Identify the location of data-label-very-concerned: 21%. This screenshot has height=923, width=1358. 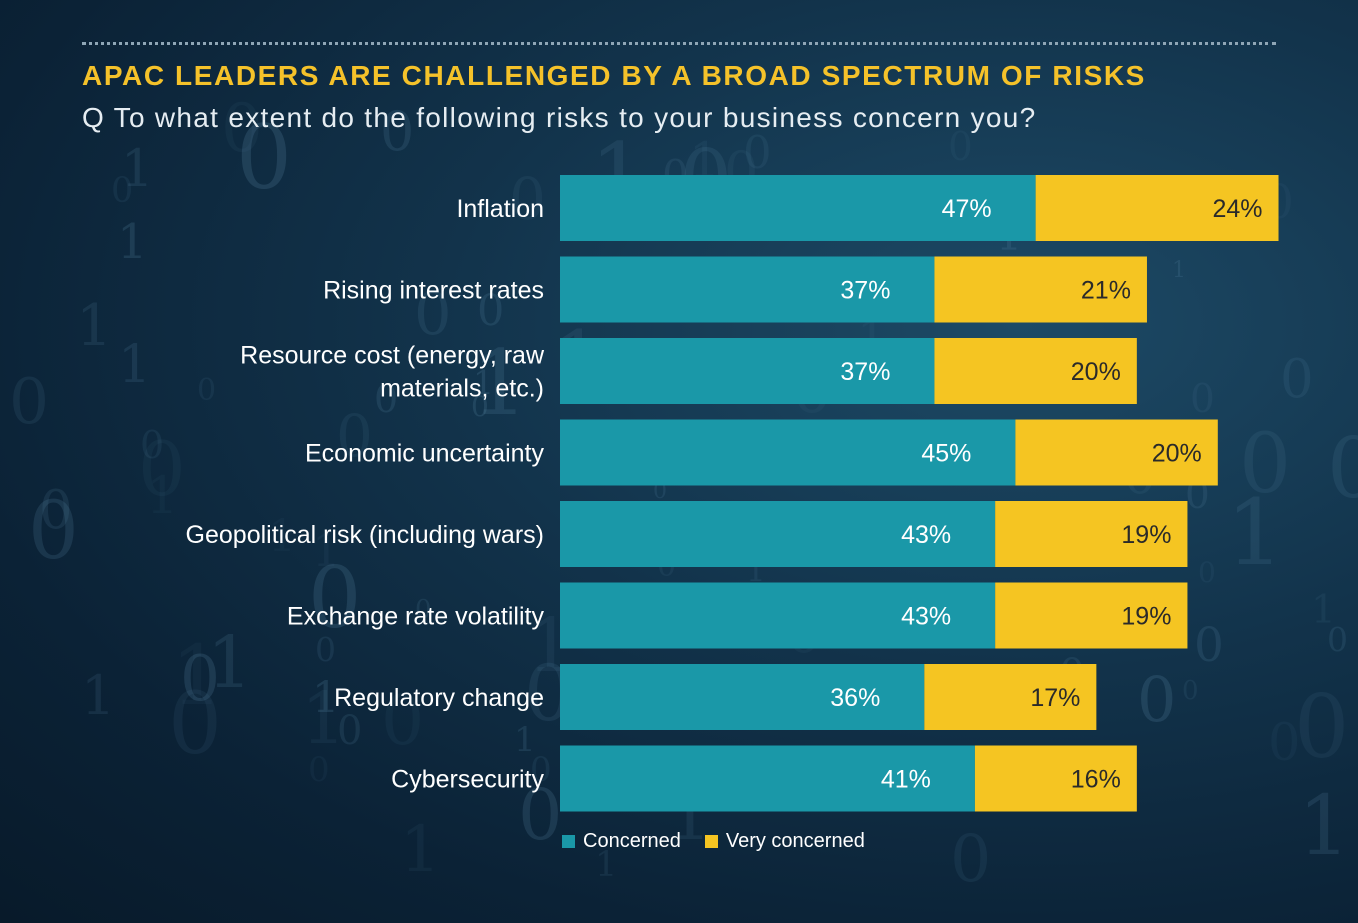
(1106, 291).